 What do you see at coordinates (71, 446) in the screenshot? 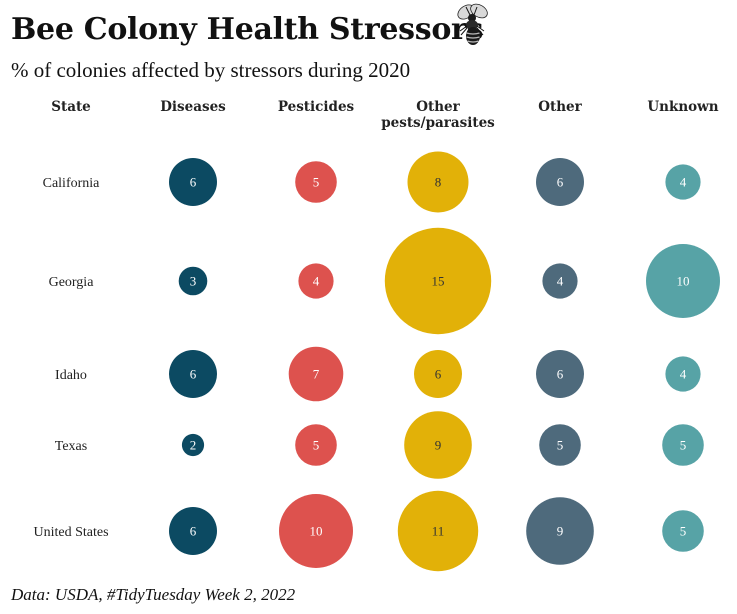
I see `row-label: Texas` at bounding box center [71, 446].